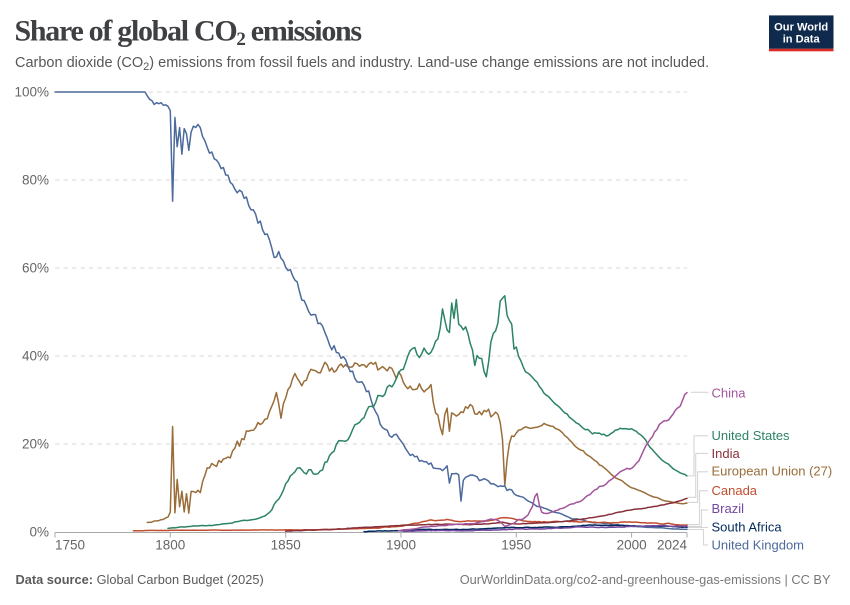  I want to click on svg-text: 60%, so click(35, 268).